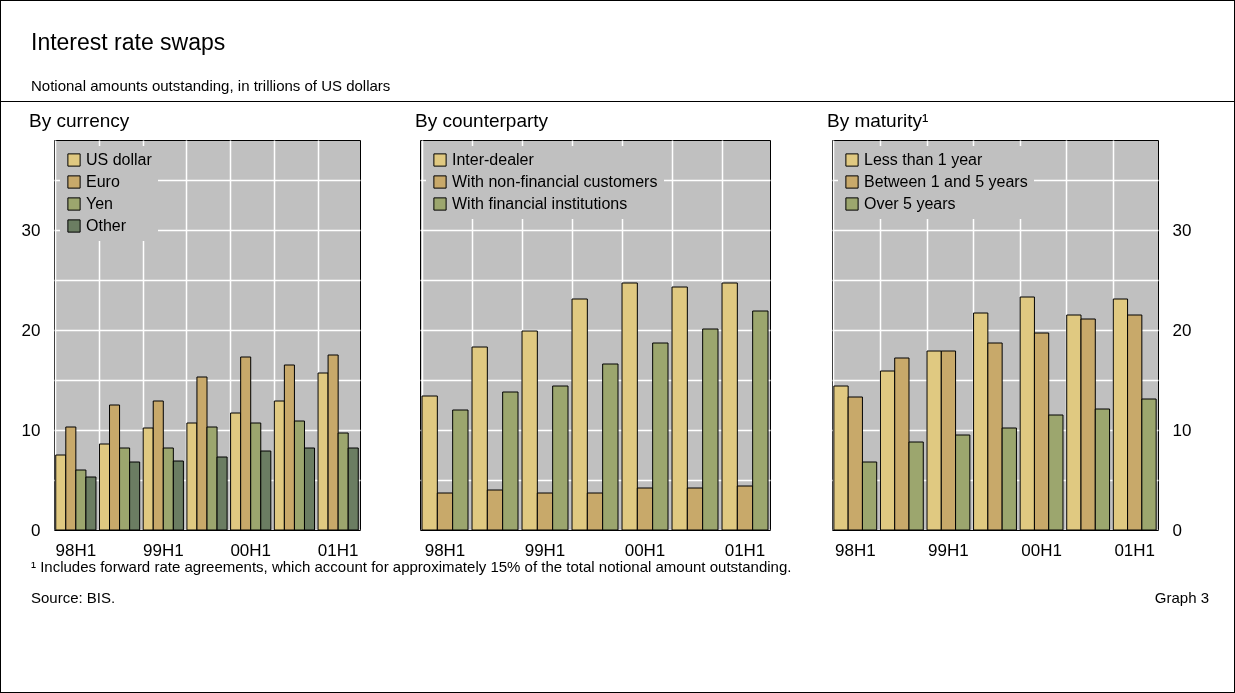  Describe the element at coordinates (493, 159) in the screenshot. I see `legend-label: Inter-dealer` at that location.